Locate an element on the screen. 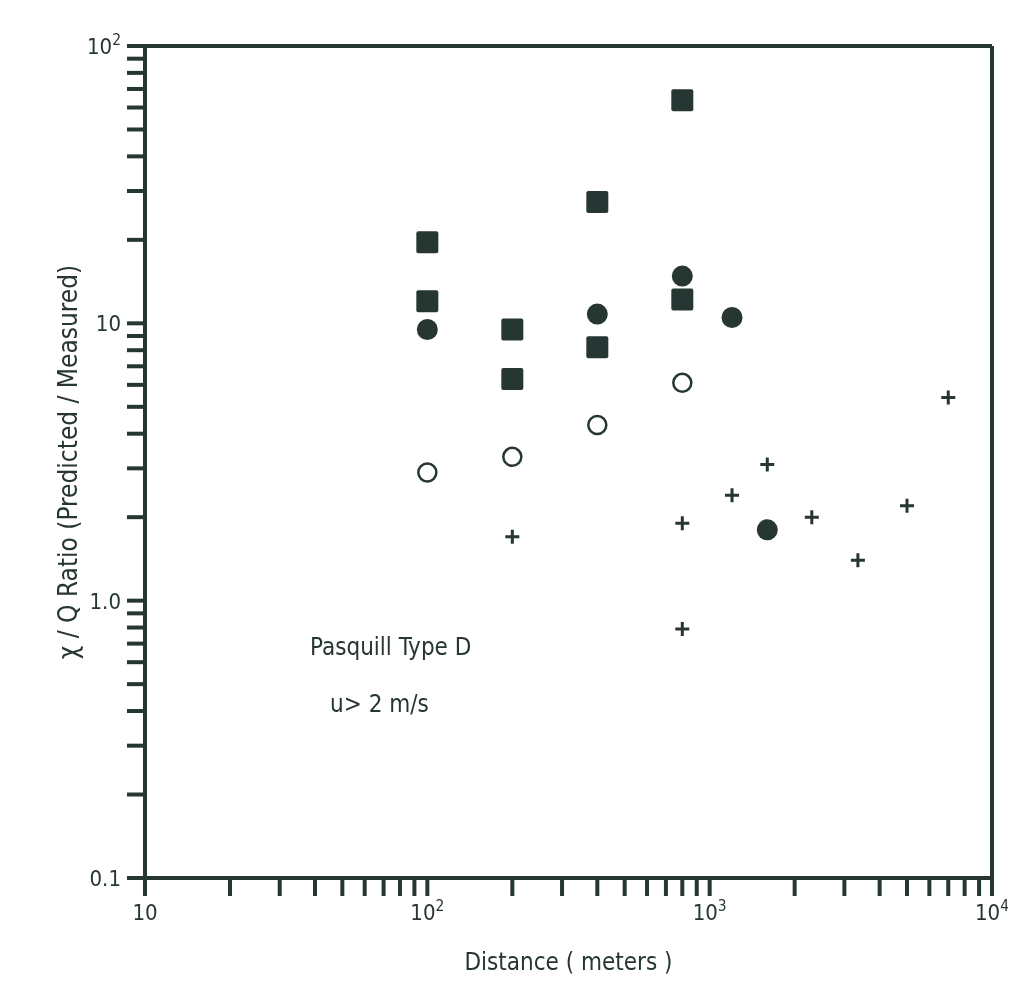 The height and width of the screenshot is (997, 1017). x-tick-label: 10$^{4}$ is located at coordinates (992, 911).